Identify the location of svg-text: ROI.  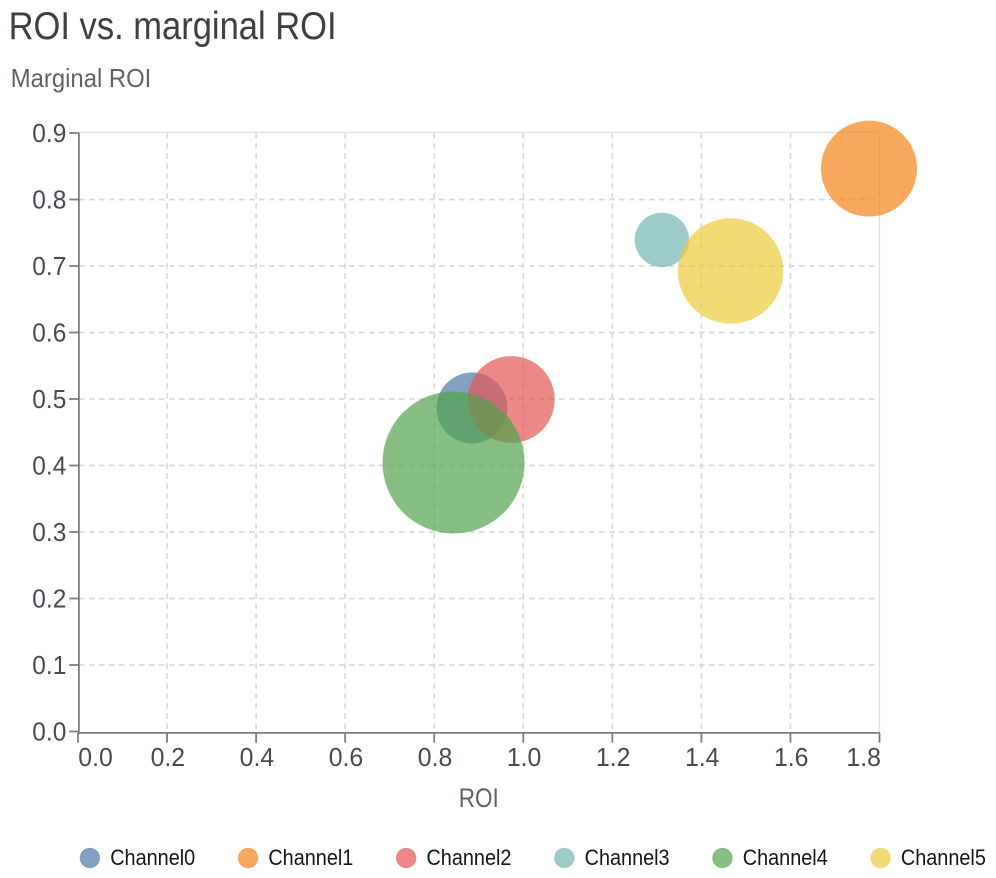
(479, 798).